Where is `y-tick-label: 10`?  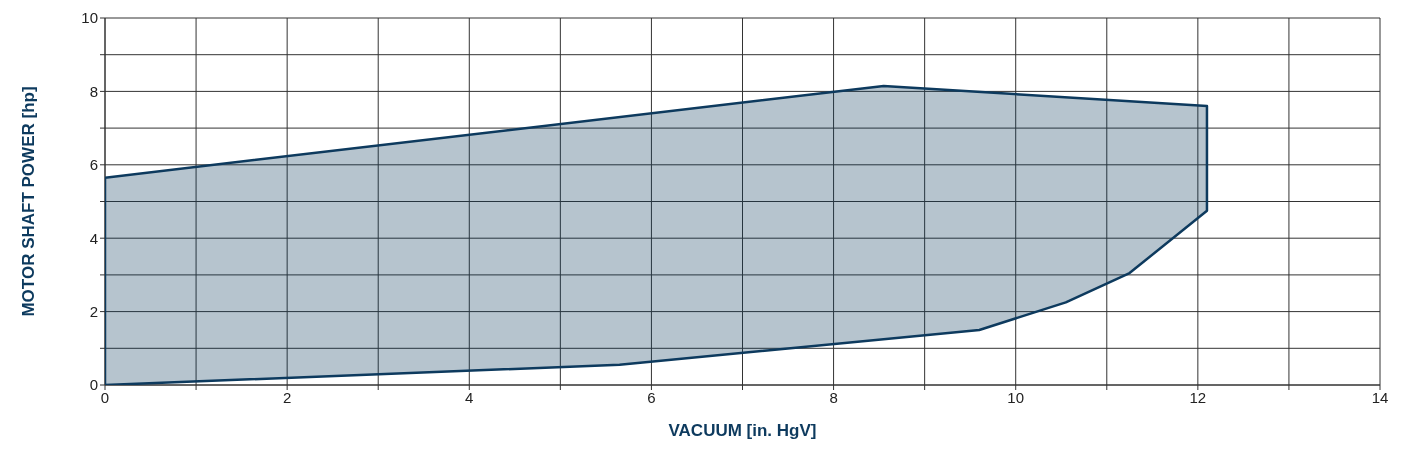 y-tick-label: 10 is located at coordinates (89, 18).